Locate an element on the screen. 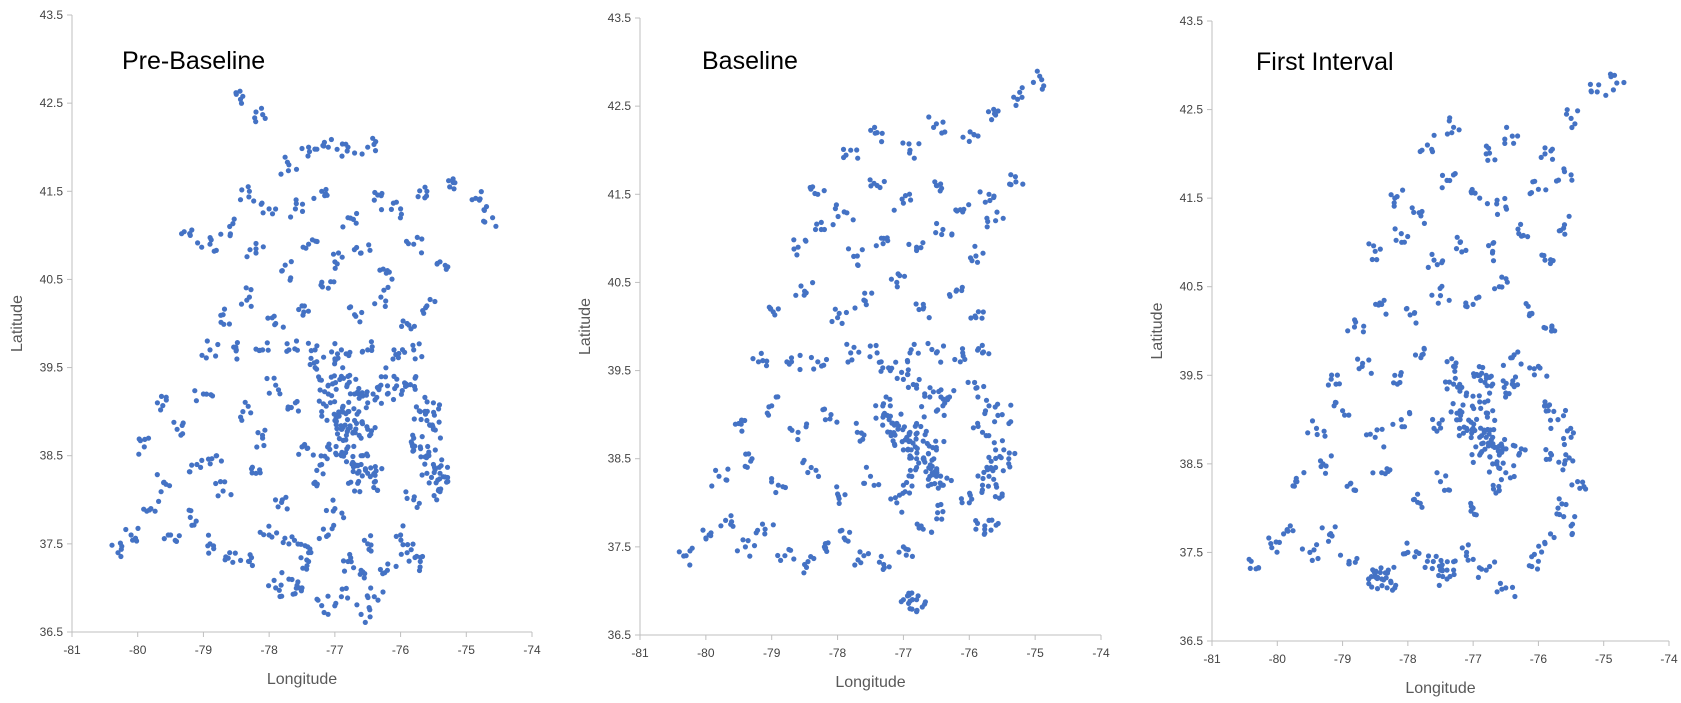 This screenshot has height=703, width=1681. y-axis-title: Latitude is located at coordinates (1157, 330).